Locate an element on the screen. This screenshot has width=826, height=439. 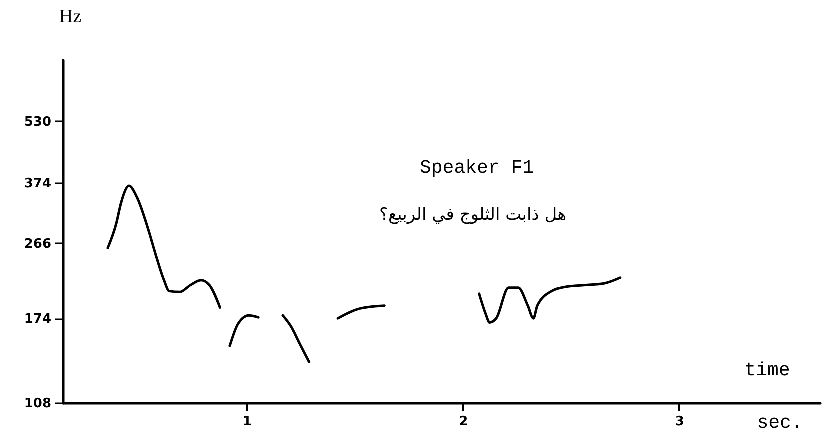
y-tick-label: 108 is located at coordinates (38, 404).